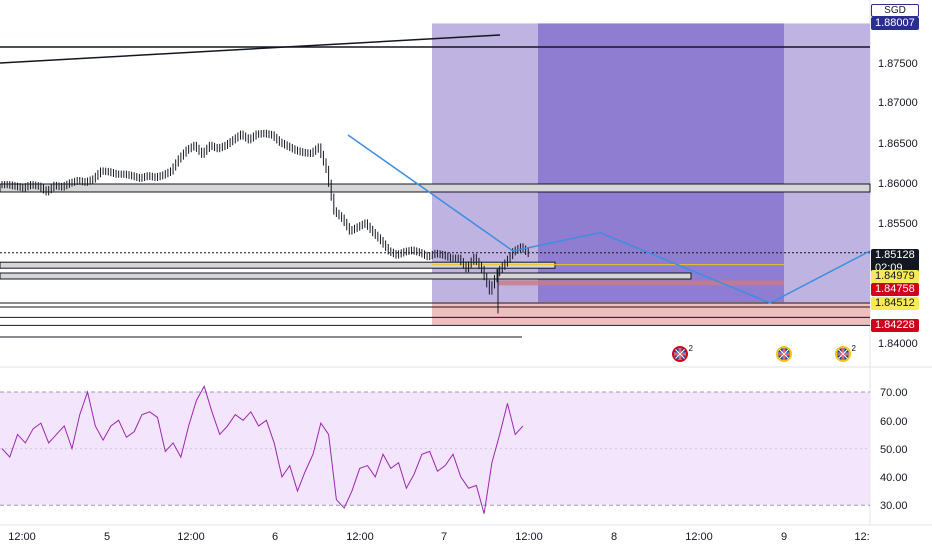  What do you see at coordinates (895, 23) in the screenshot?
I see `target-price-tag: 1.88007` at bounding box center [895, 23].